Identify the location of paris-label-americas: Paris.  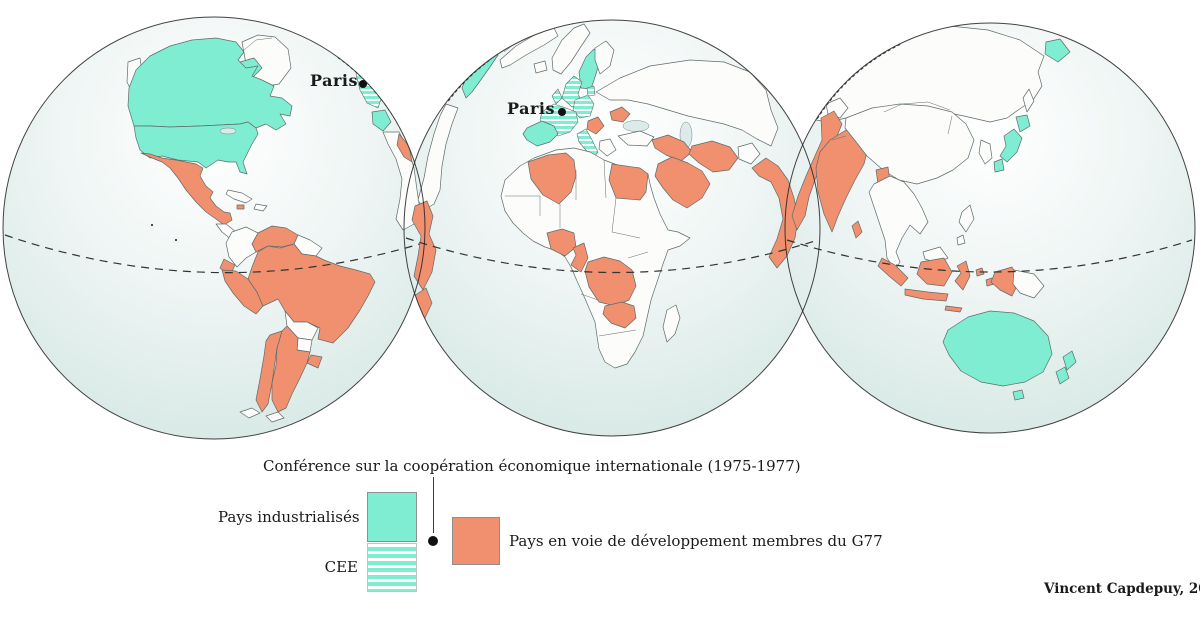
(334, 80).